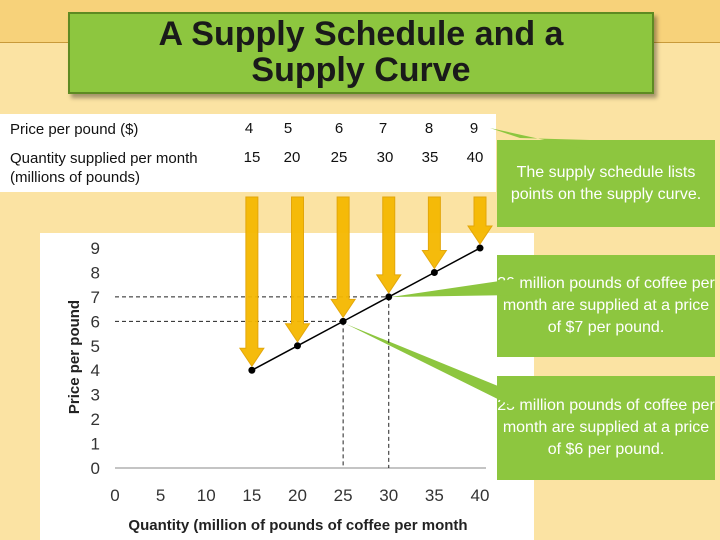  I want to click on quantity-cell: 35, so click(430, 157).